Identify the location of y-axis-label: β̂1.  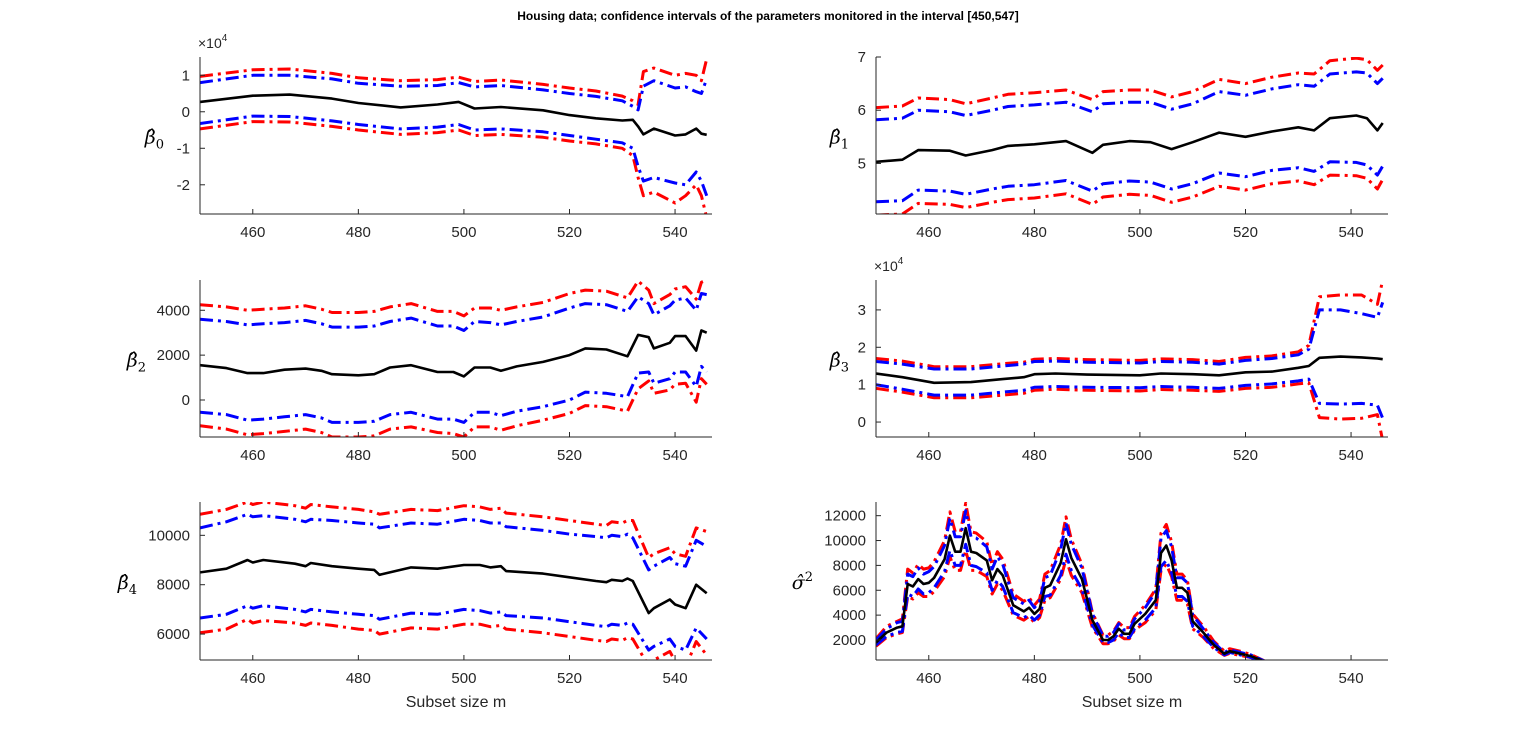
(839, 140).